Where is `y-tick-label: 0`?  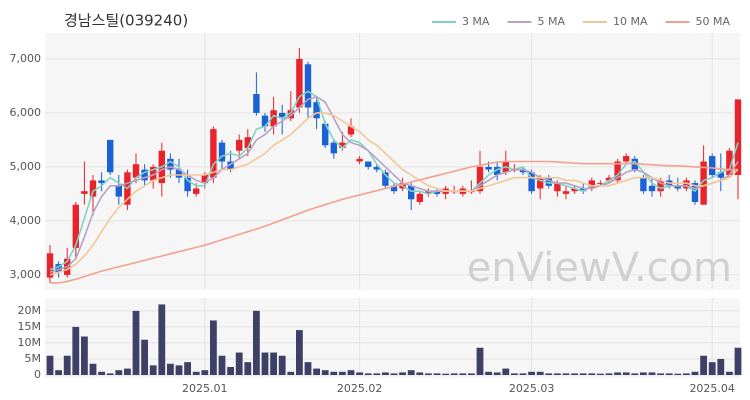 y-tick-label: 0 is located at coordinates (37, 374).